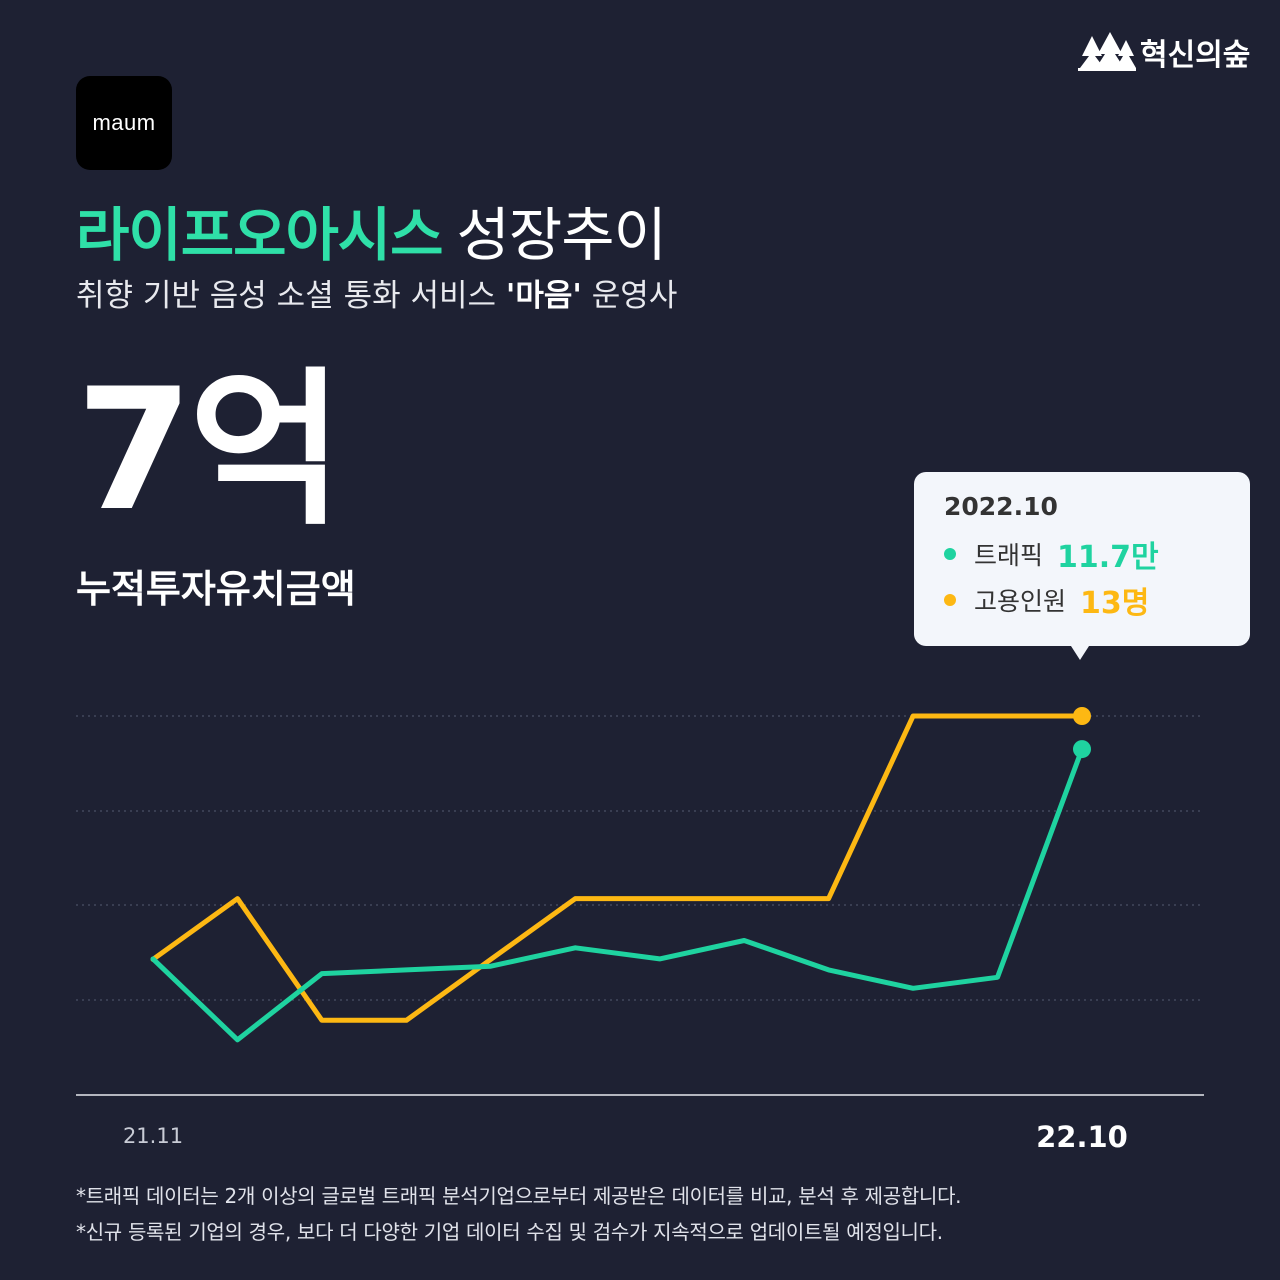 The width and height of the screenshot is (1280, 1280). I want to click on x-tick-label-first: 21.11, so click(153, 1136).